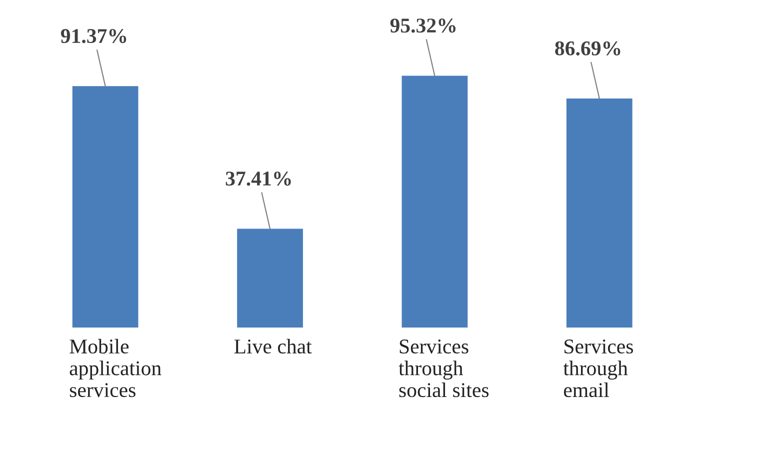 The width and height of the screenshot is (766, 455). I want to click on data-label: 95.32%, so click(423, 25).